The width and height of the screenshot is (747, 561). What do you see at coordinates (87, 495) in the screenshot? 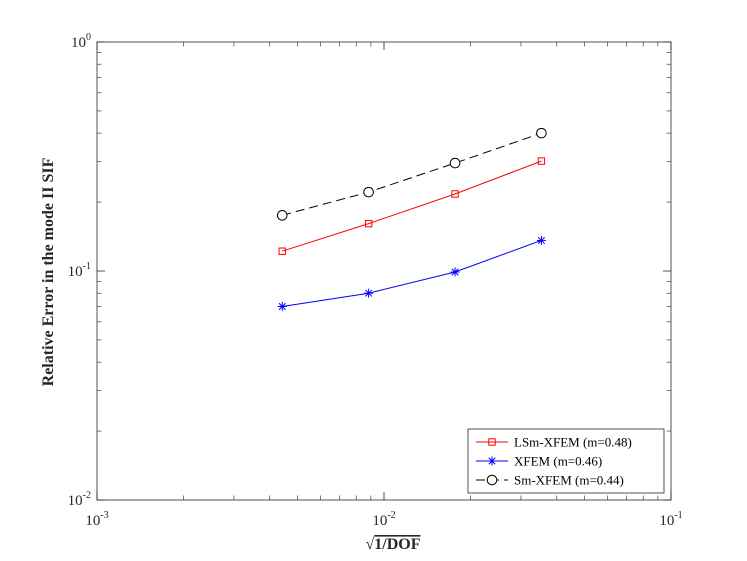
I see `y-tick-label-exponent: -2` at bounding box center [87, 495].